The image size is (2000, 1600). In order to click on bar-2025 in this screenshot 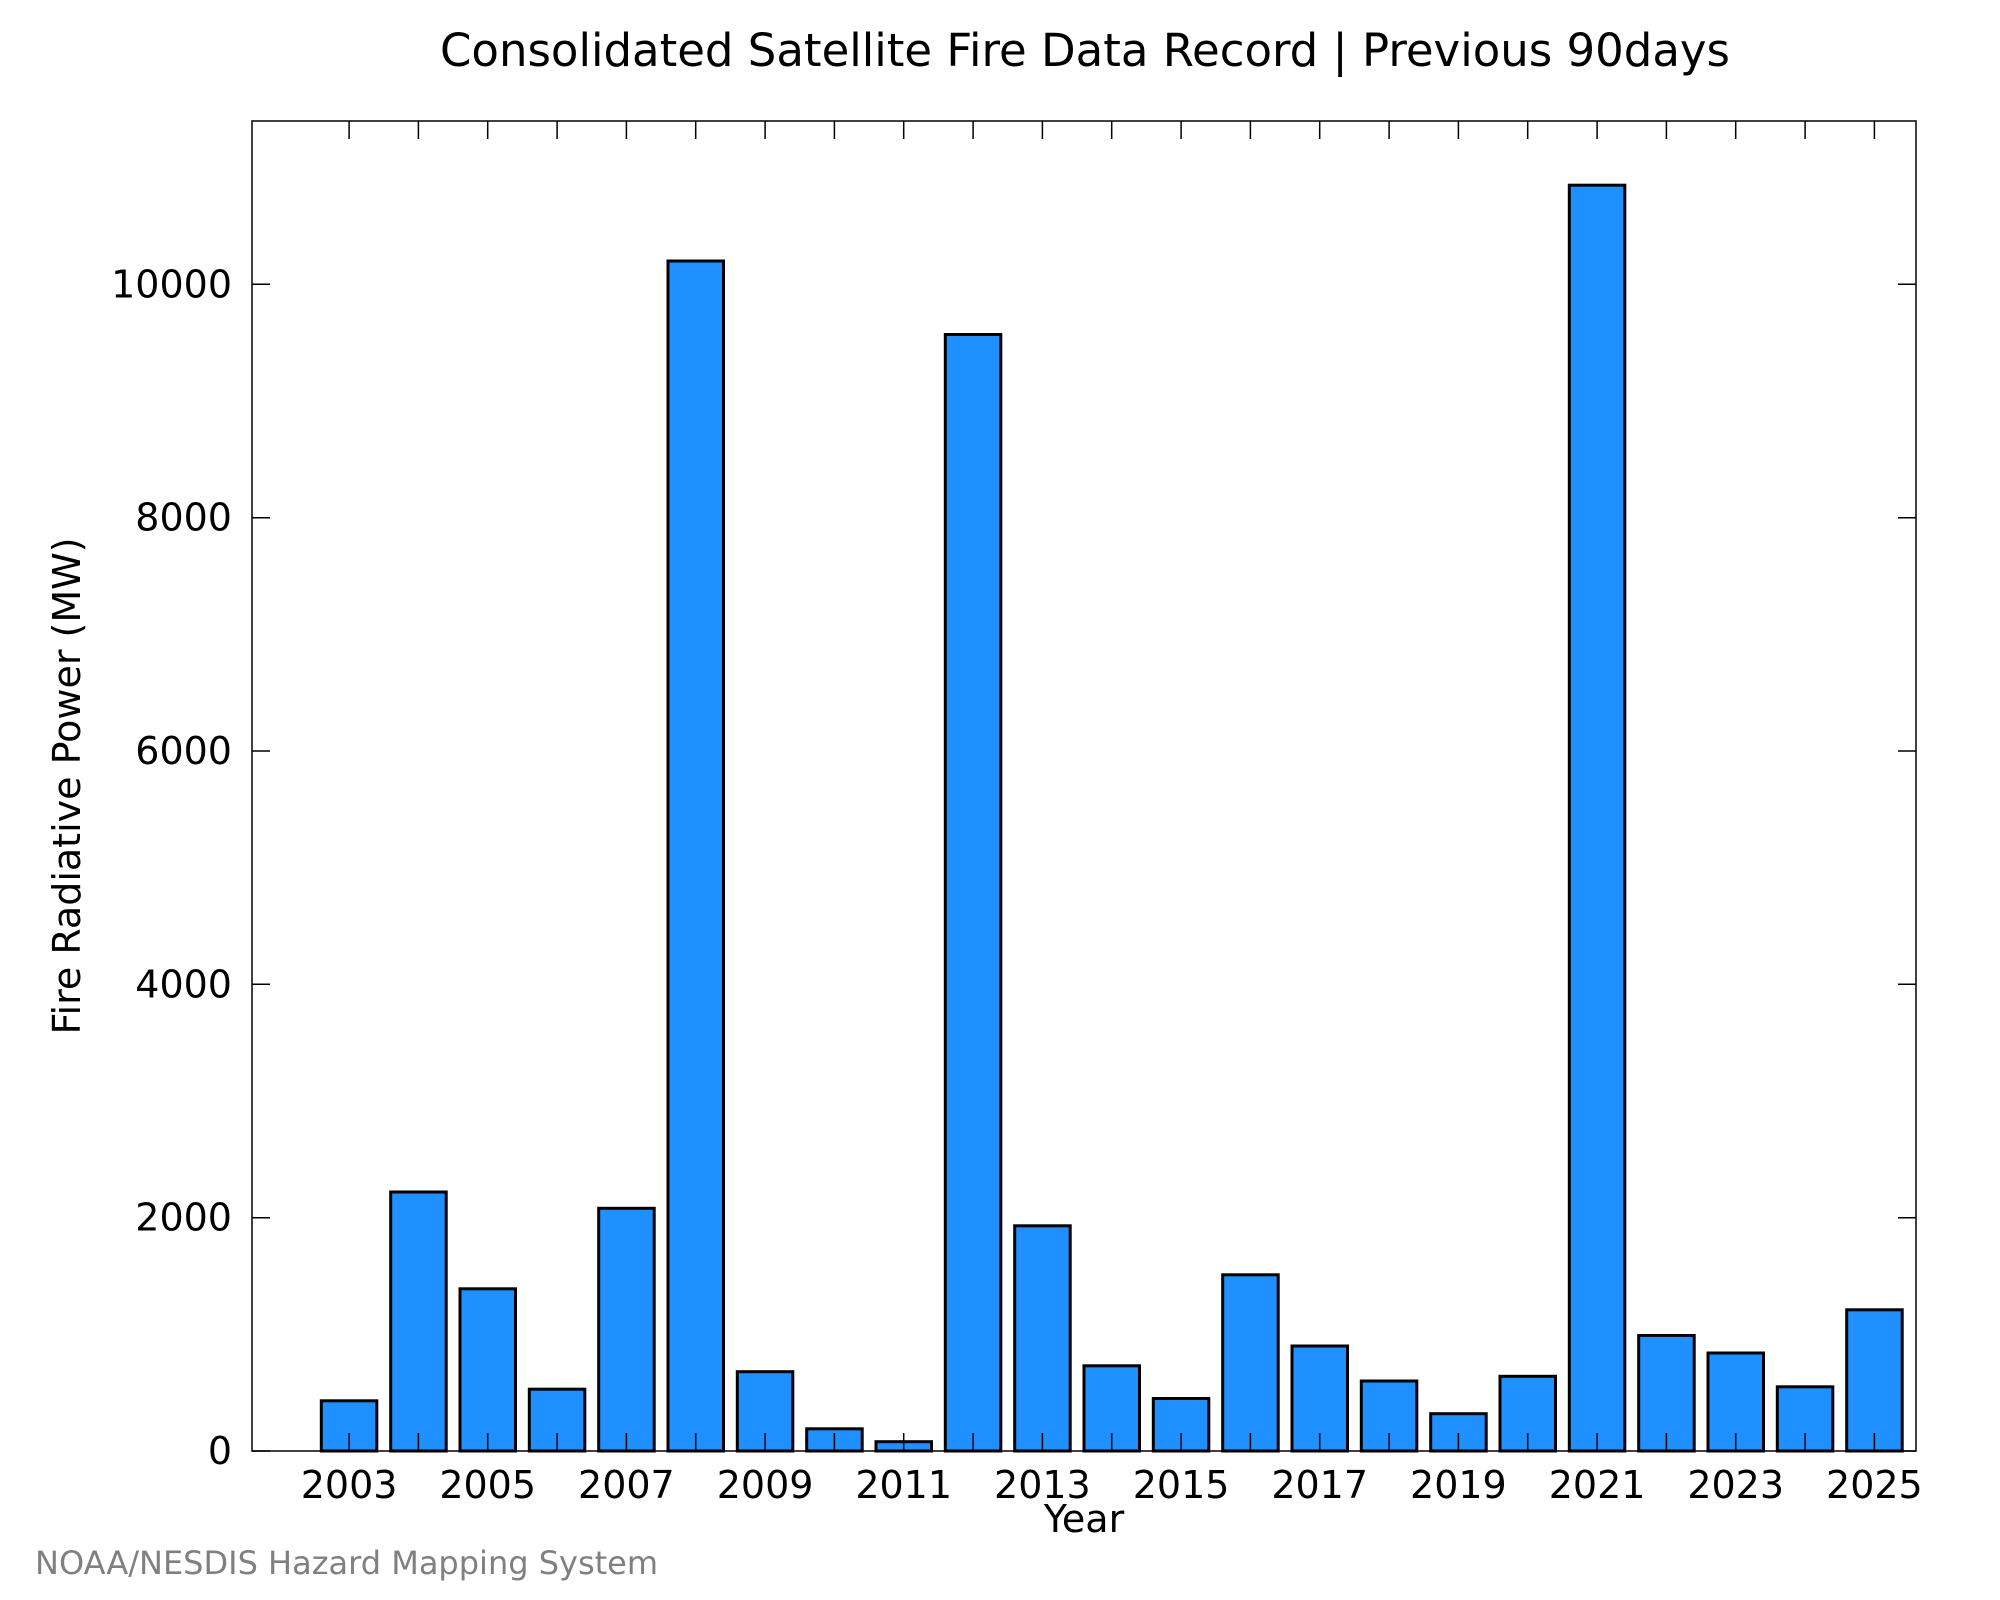, I will do `click(1874, 1380)`.